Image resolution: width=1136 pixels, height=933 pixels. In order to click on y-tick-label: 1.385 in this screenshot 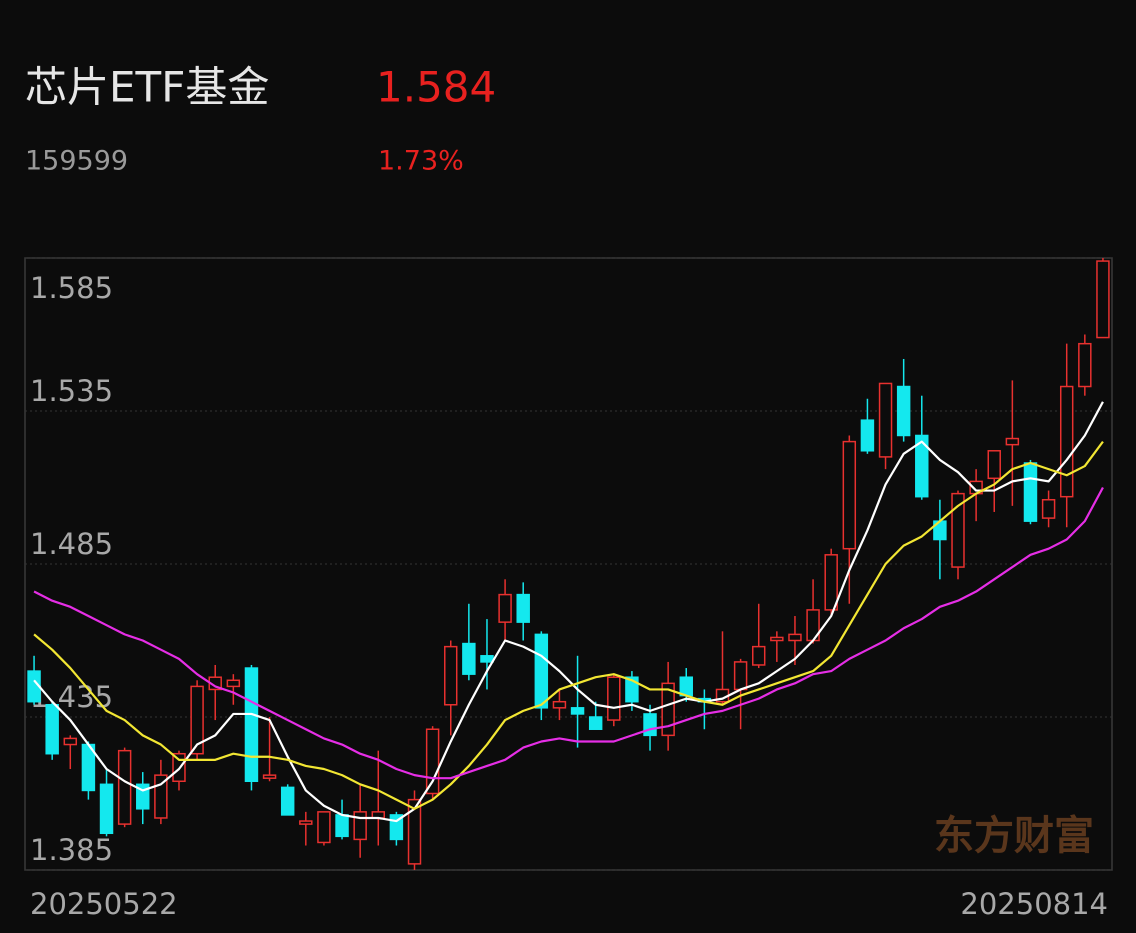, I will do `click(71, 850)`.